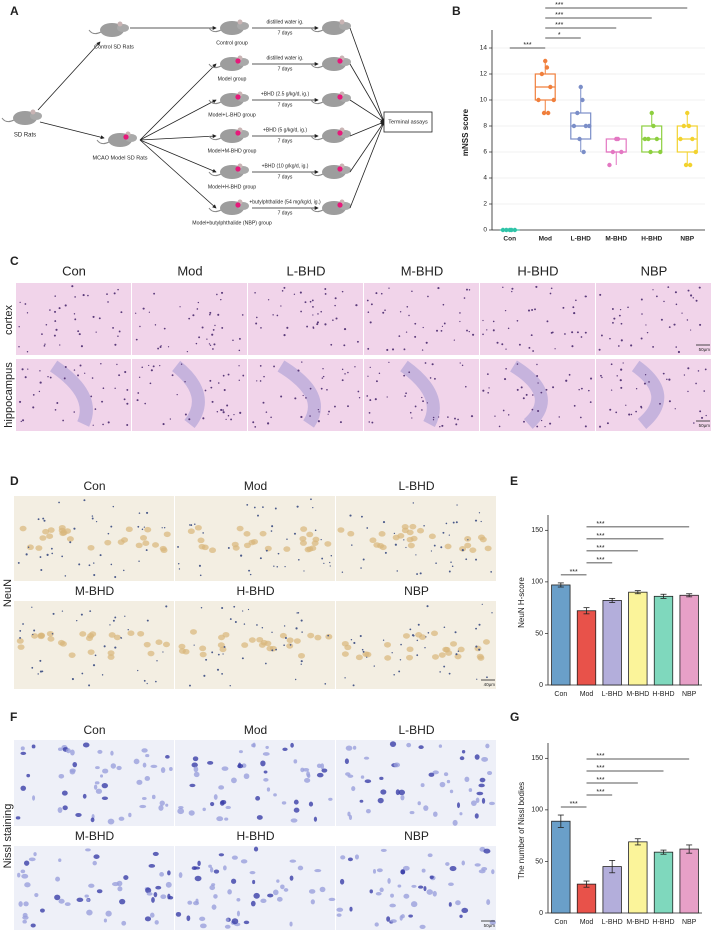  Describe the element at coordinates (521, 830) in the screenshot. I see `y-axis-label: The number of Nissl bodies` at that location.